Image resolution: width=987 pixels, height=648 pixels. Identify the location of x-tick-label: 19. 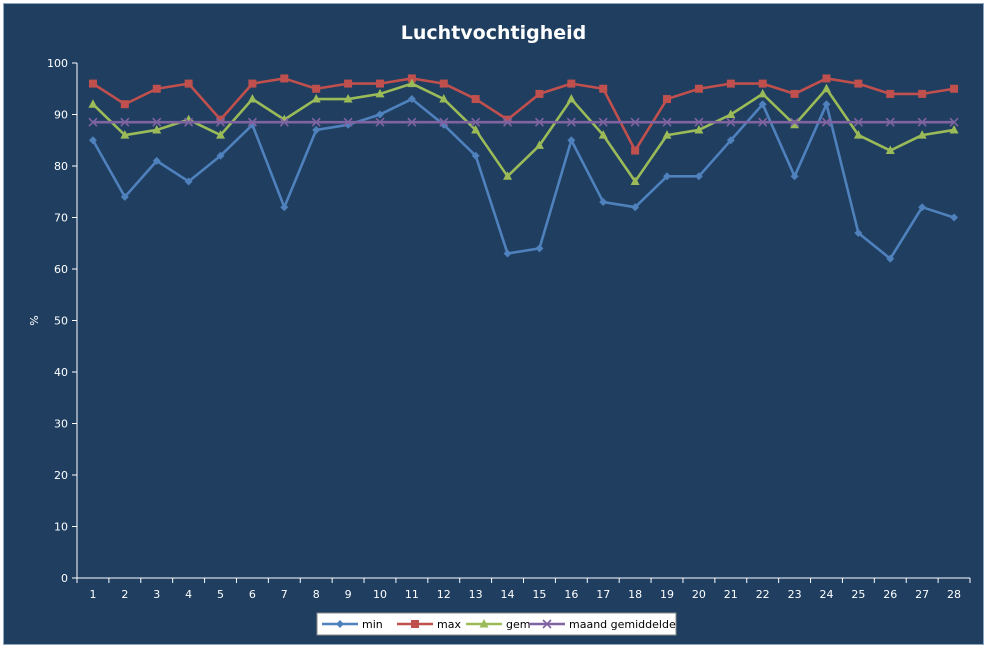
(667, 594).